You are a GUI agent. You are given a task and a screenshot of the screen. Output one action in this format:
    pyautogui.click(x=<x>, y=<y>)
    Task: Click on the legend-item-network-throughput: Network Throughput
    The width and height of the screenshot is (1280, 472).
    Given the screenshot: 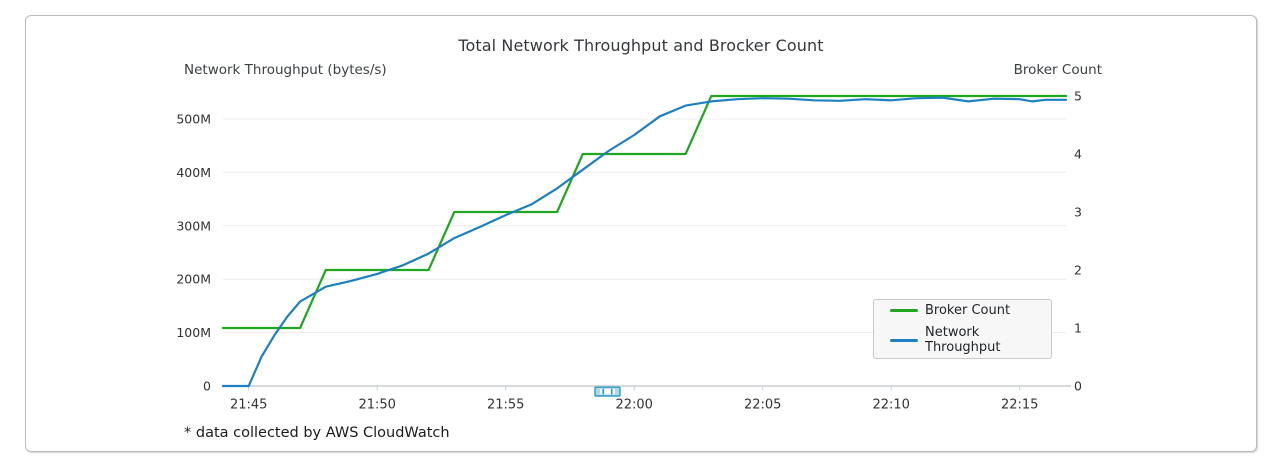 What is the action you would take?
    pyautogui.click(x=970, y=340)
    